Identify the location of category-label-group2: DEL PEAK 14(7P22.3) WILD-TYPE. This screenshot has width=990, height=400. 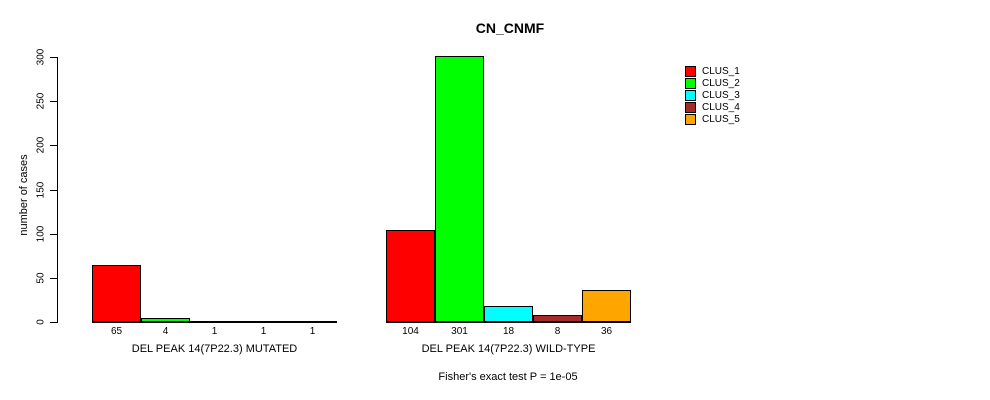
(508, 349).